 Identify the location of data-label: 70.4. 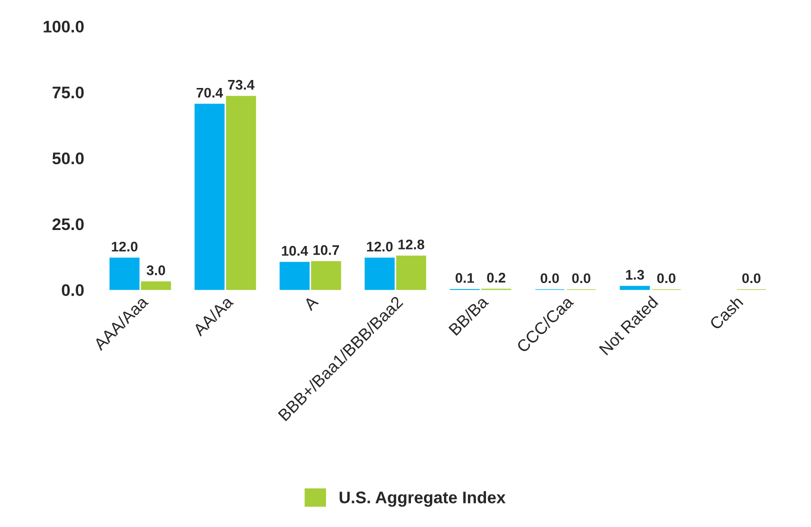
(210, 93).